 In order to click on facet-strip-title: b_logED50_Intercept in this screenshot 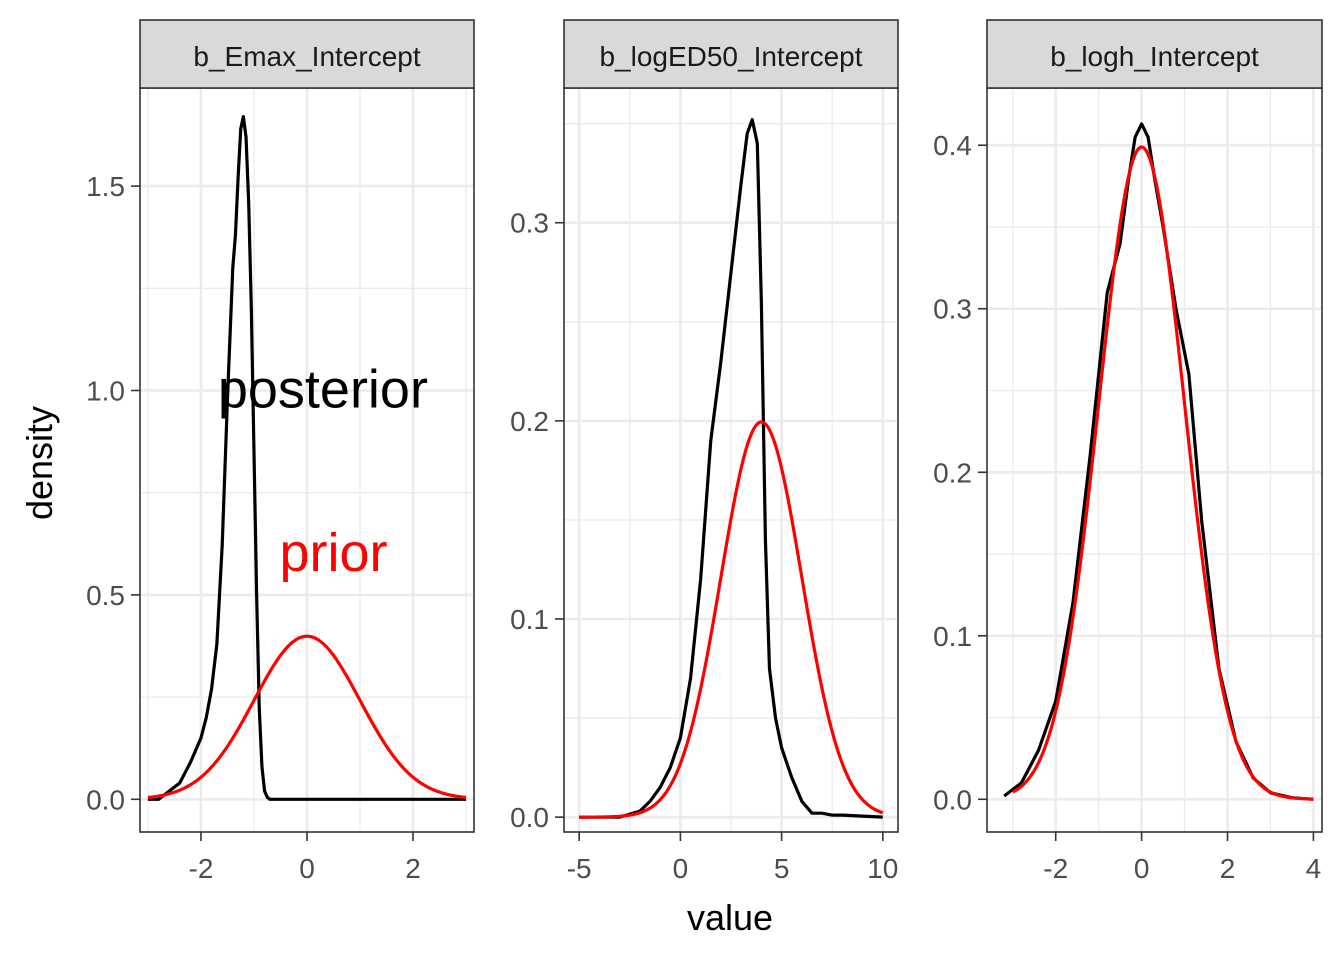, I will do `click(730, 56)`.